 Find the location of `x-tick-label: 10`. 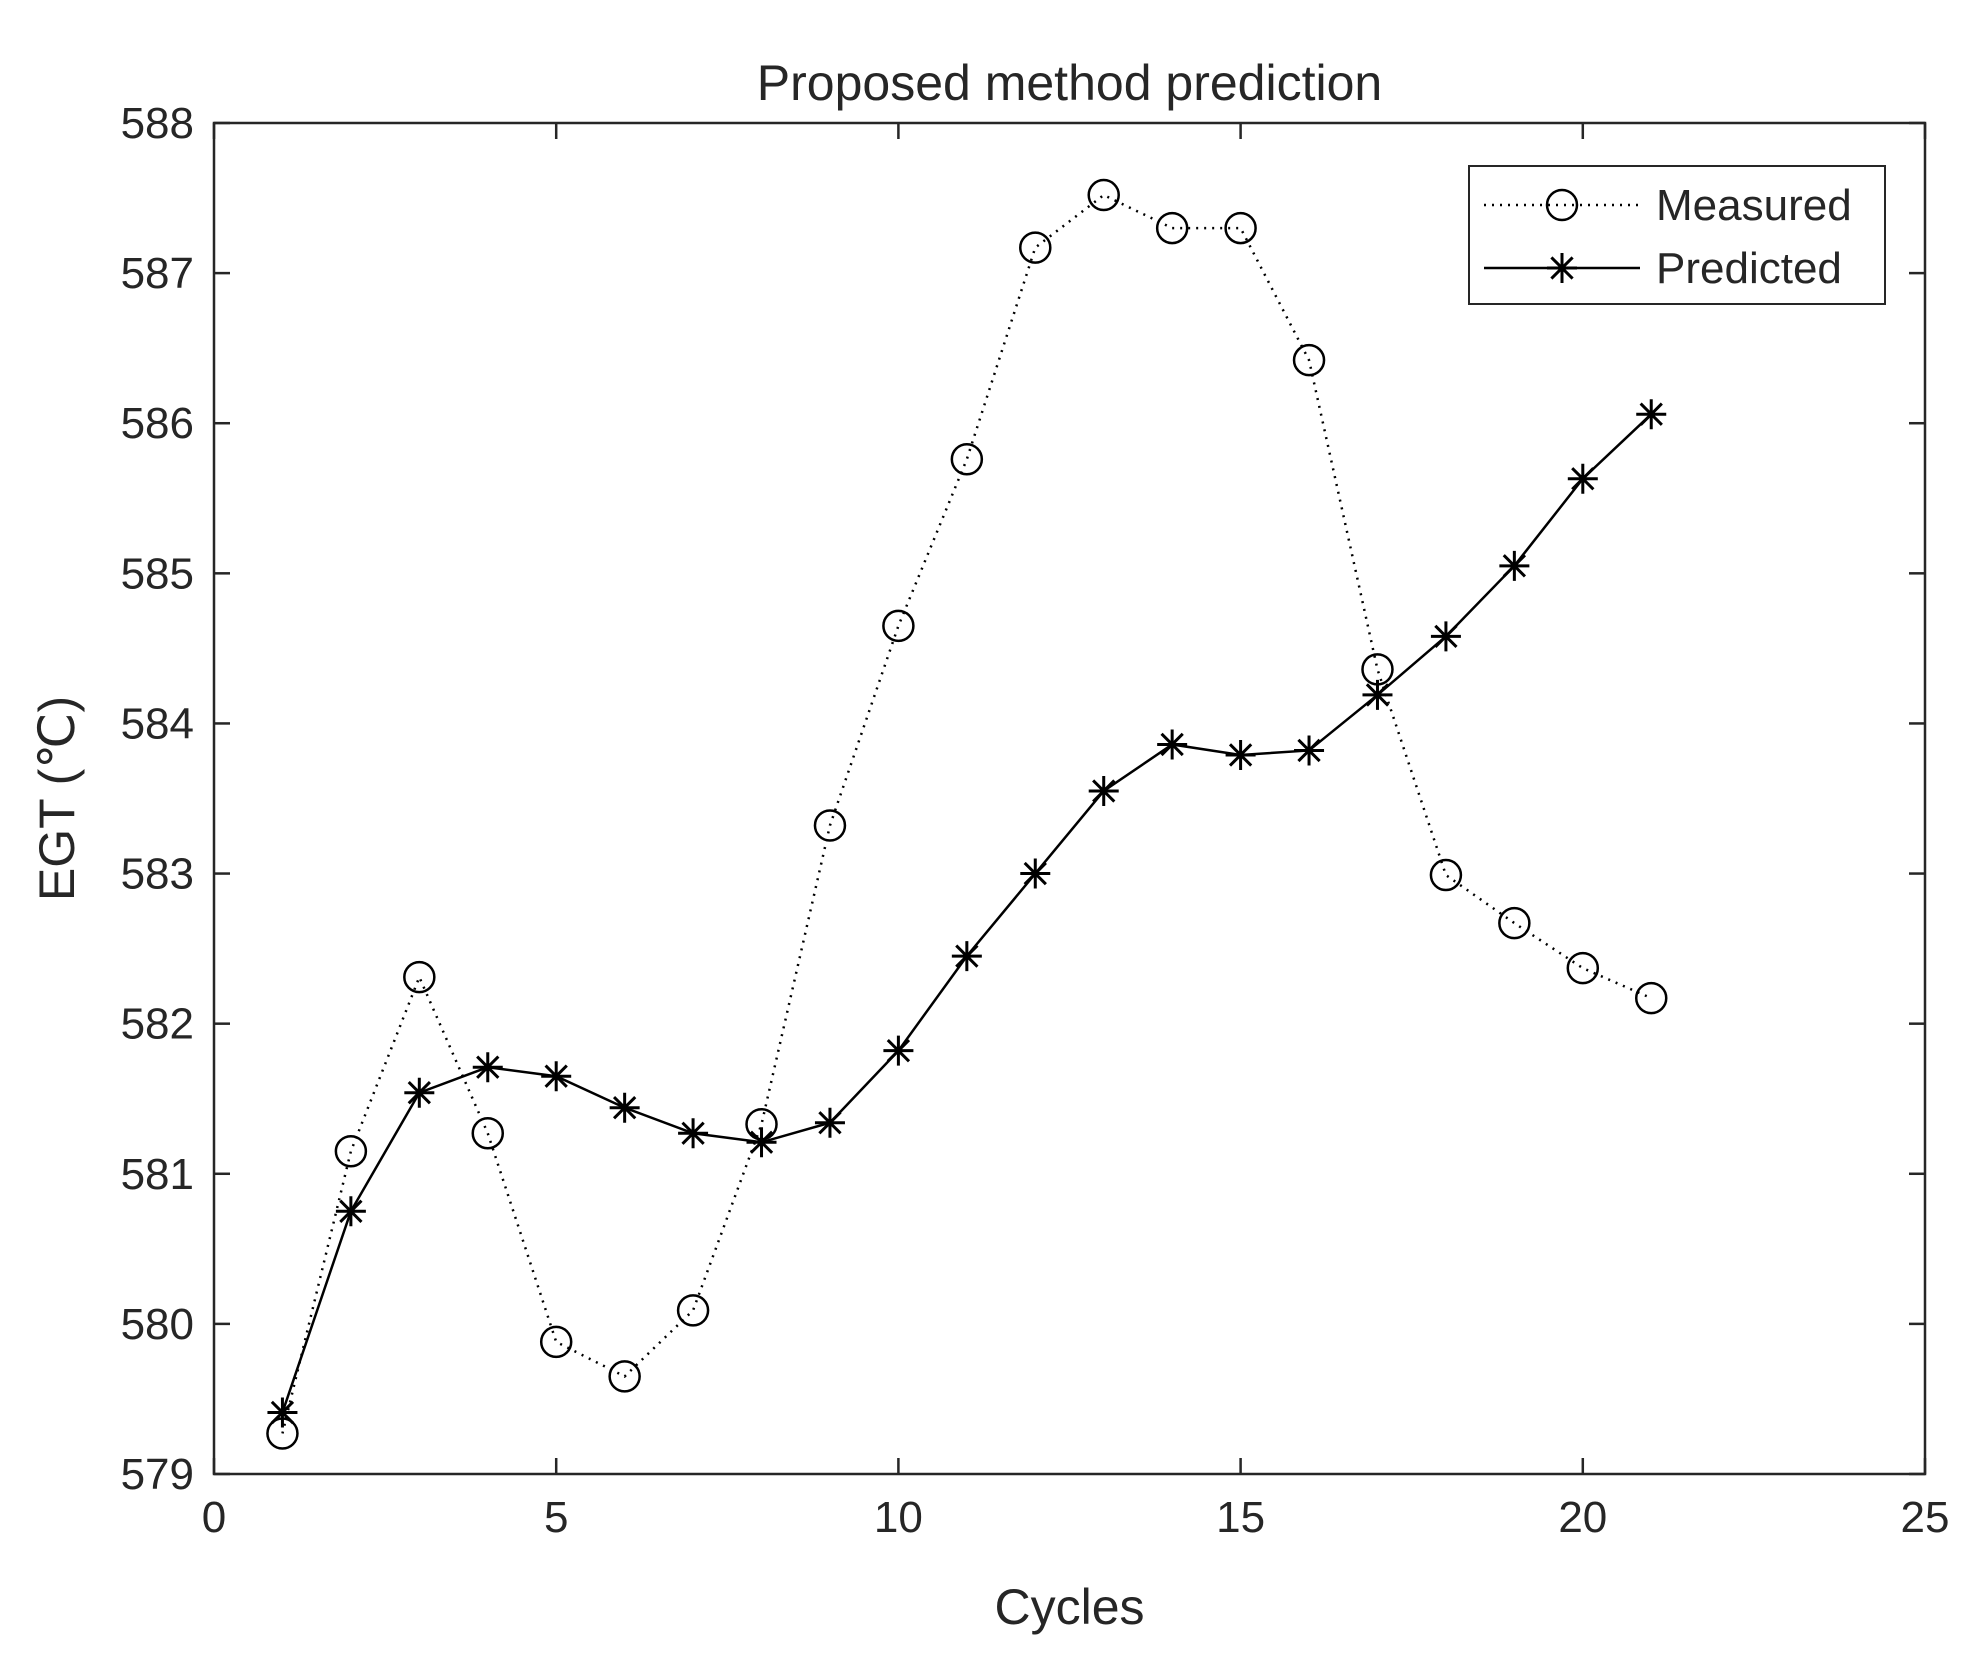

x-tick-label: 10 is located at coordinates (898, 1517).